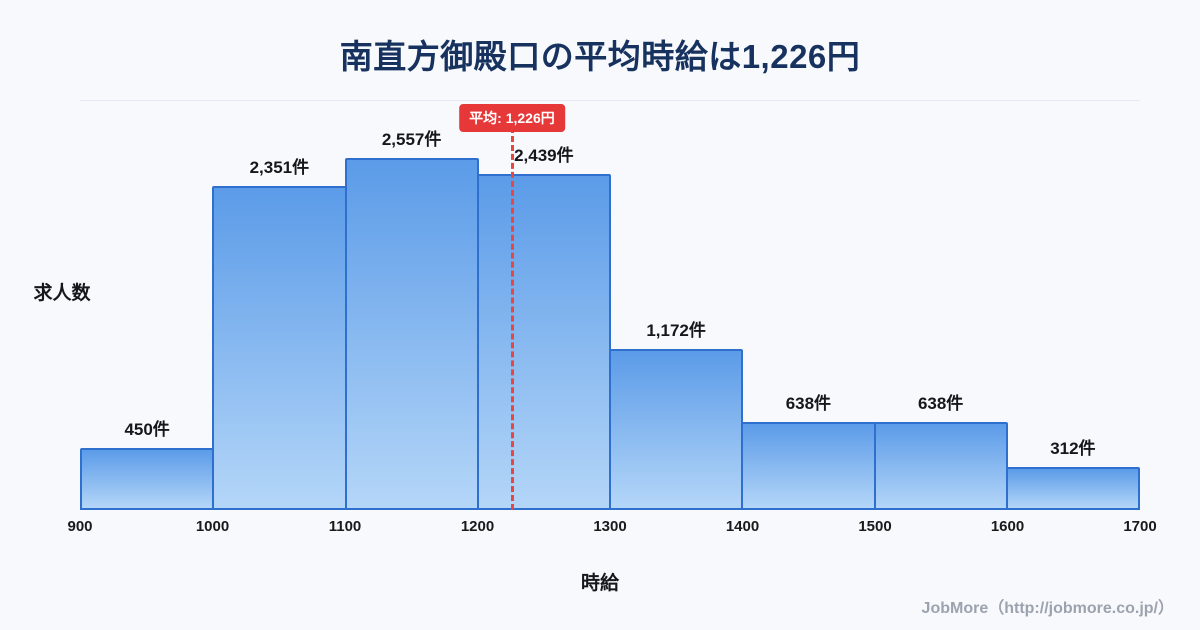 This screenshot has width=1200, height=630. What do you see at coordinates (411, 139) in the screenshot?
I see `bar-value-label: 2,557件` at bounding box center [411, 139].